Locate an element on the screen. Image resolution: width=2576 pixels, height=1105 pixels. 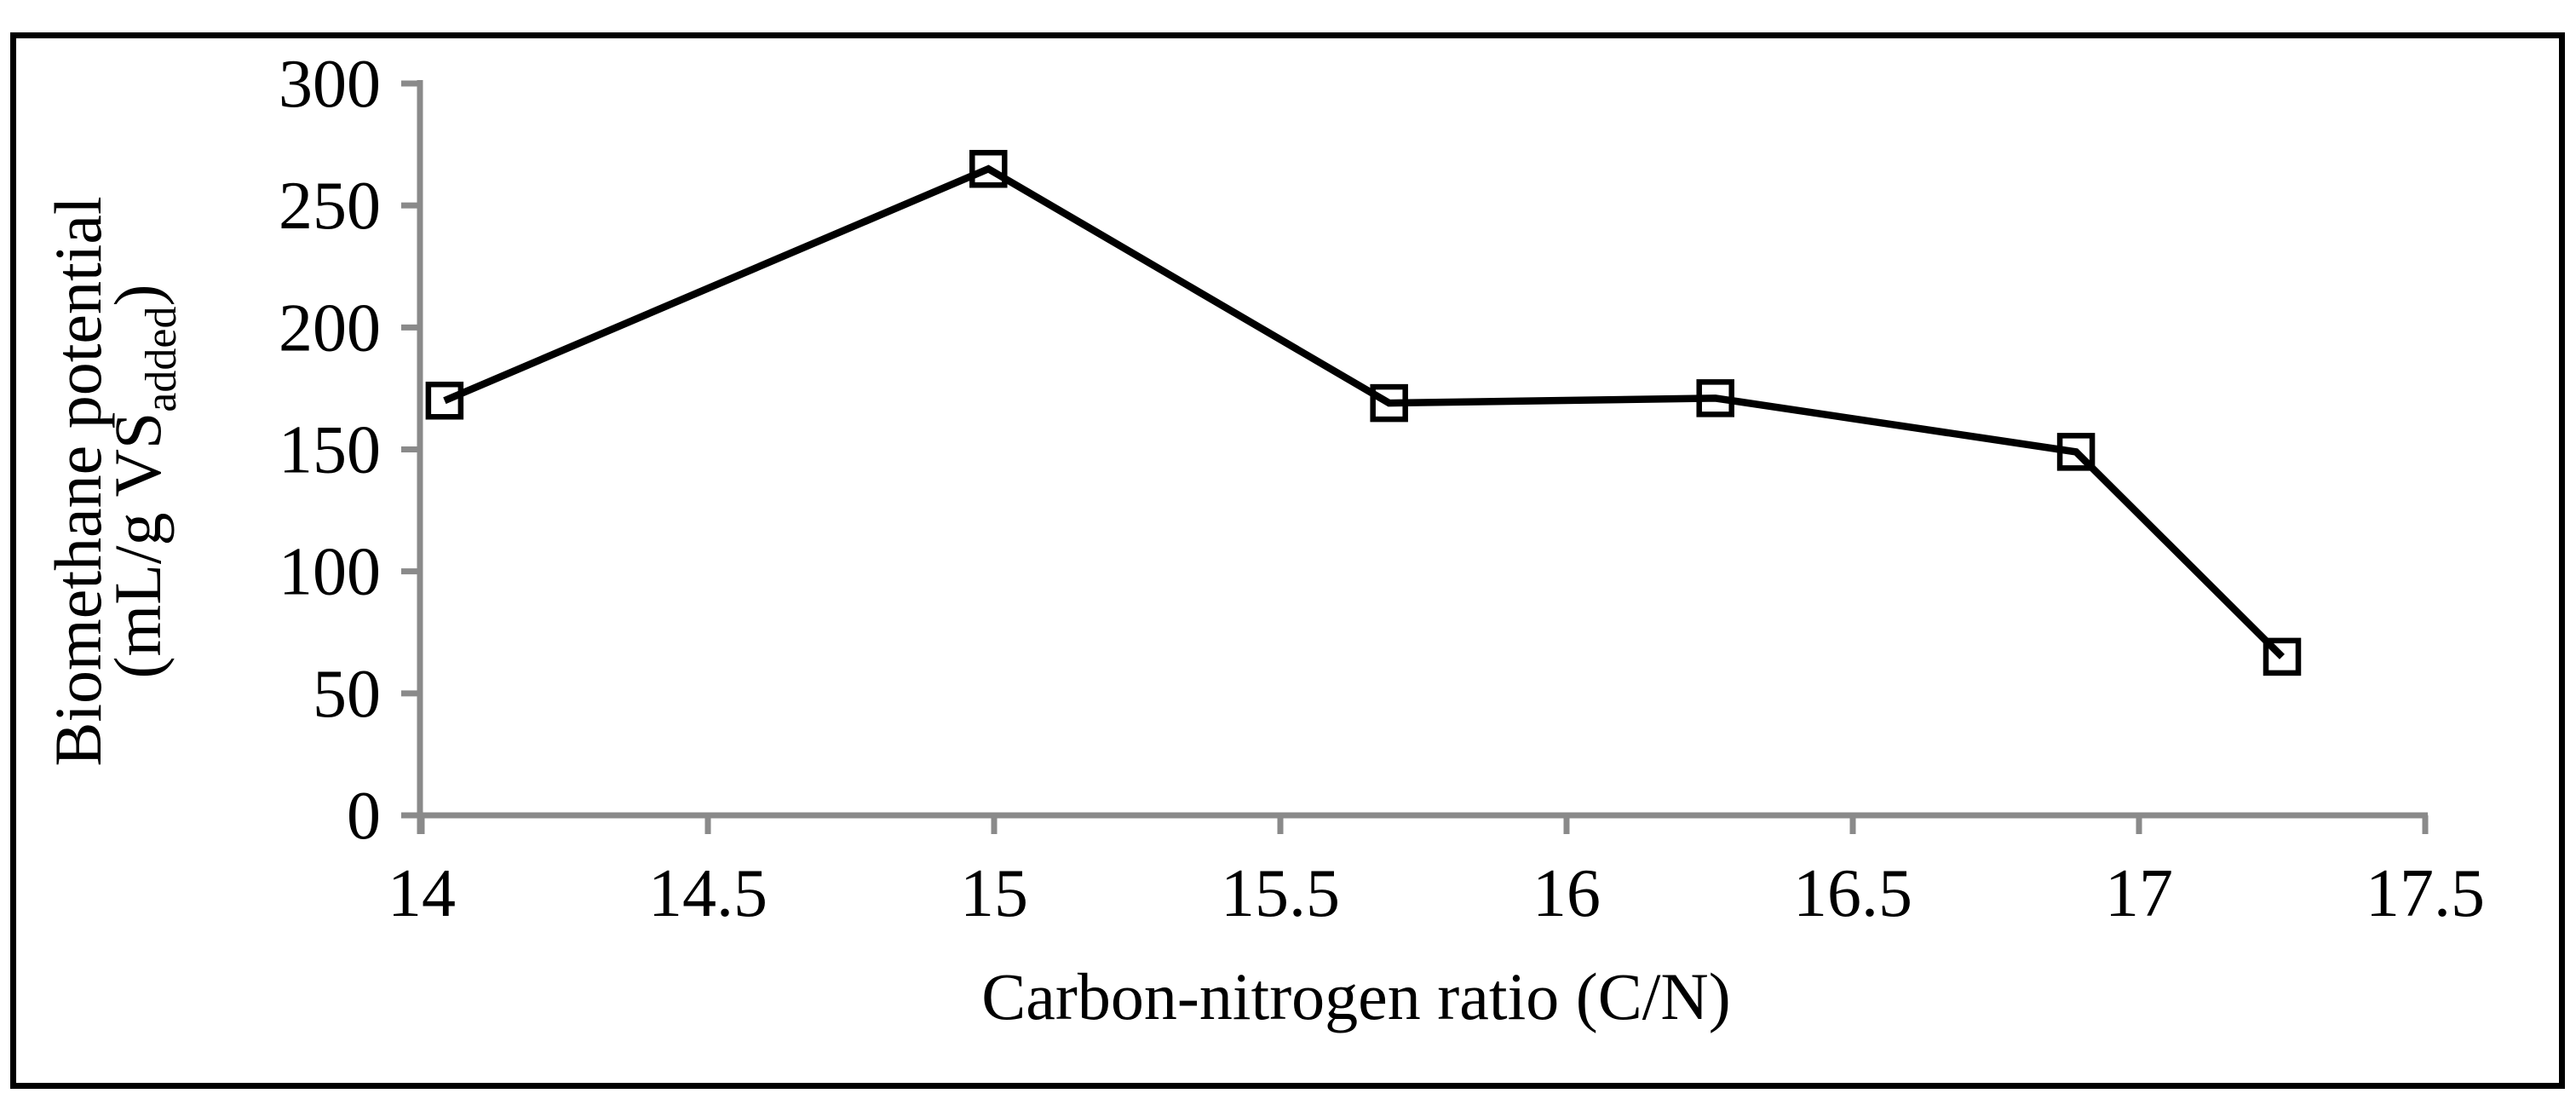
y-axis-title-line2: (mL/g VSadded) is located at coordinates (143, 482).